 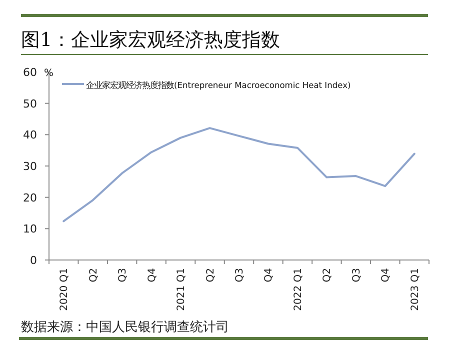 What do you see at coordinates (125, 327) in the screenshot?
I see `source-note: 数据来源：中国人民银行调查统计司` at bounding box center [125, 327].